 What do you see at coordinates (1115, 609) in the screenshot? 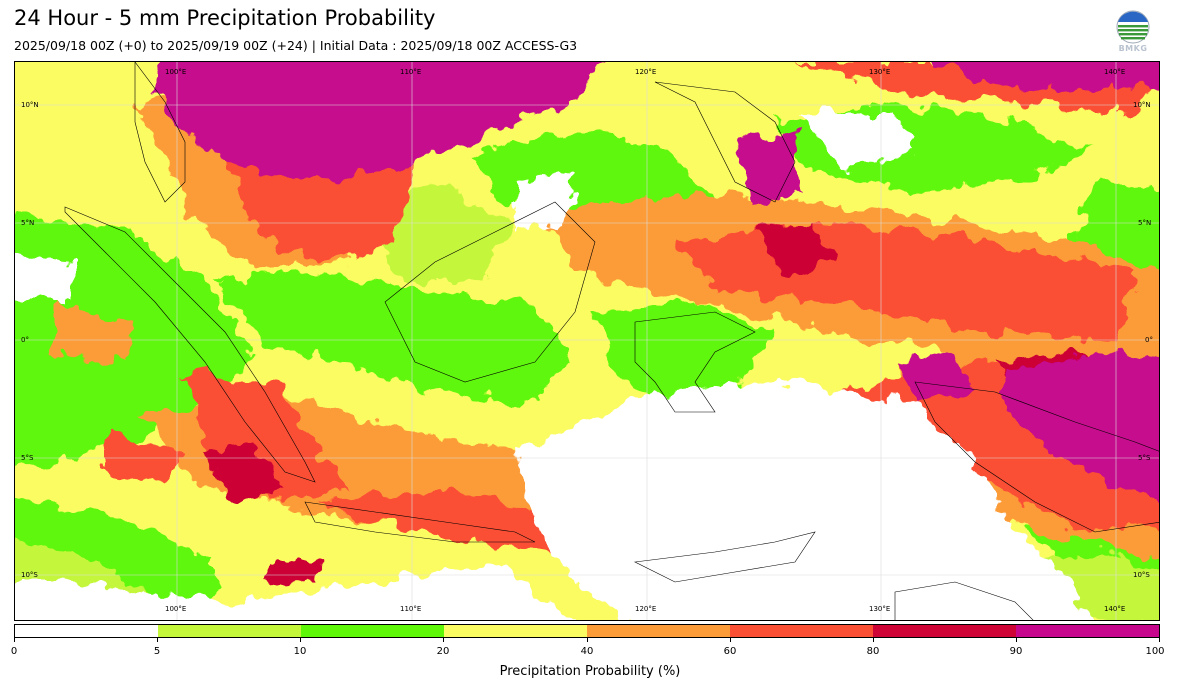
I see `lon-label-bottom-140: 140°E` at bounding box center [1115, 609].